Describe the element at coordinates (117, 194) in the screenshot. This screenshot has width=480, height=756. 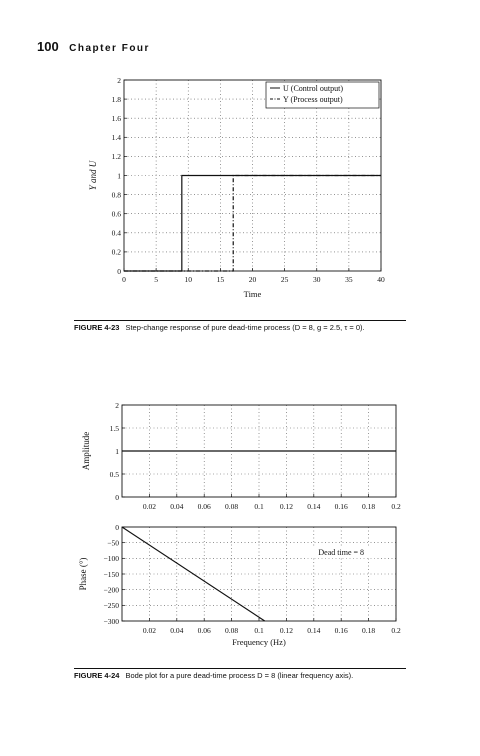
I see `y-tick-label: 0.8` at that location.